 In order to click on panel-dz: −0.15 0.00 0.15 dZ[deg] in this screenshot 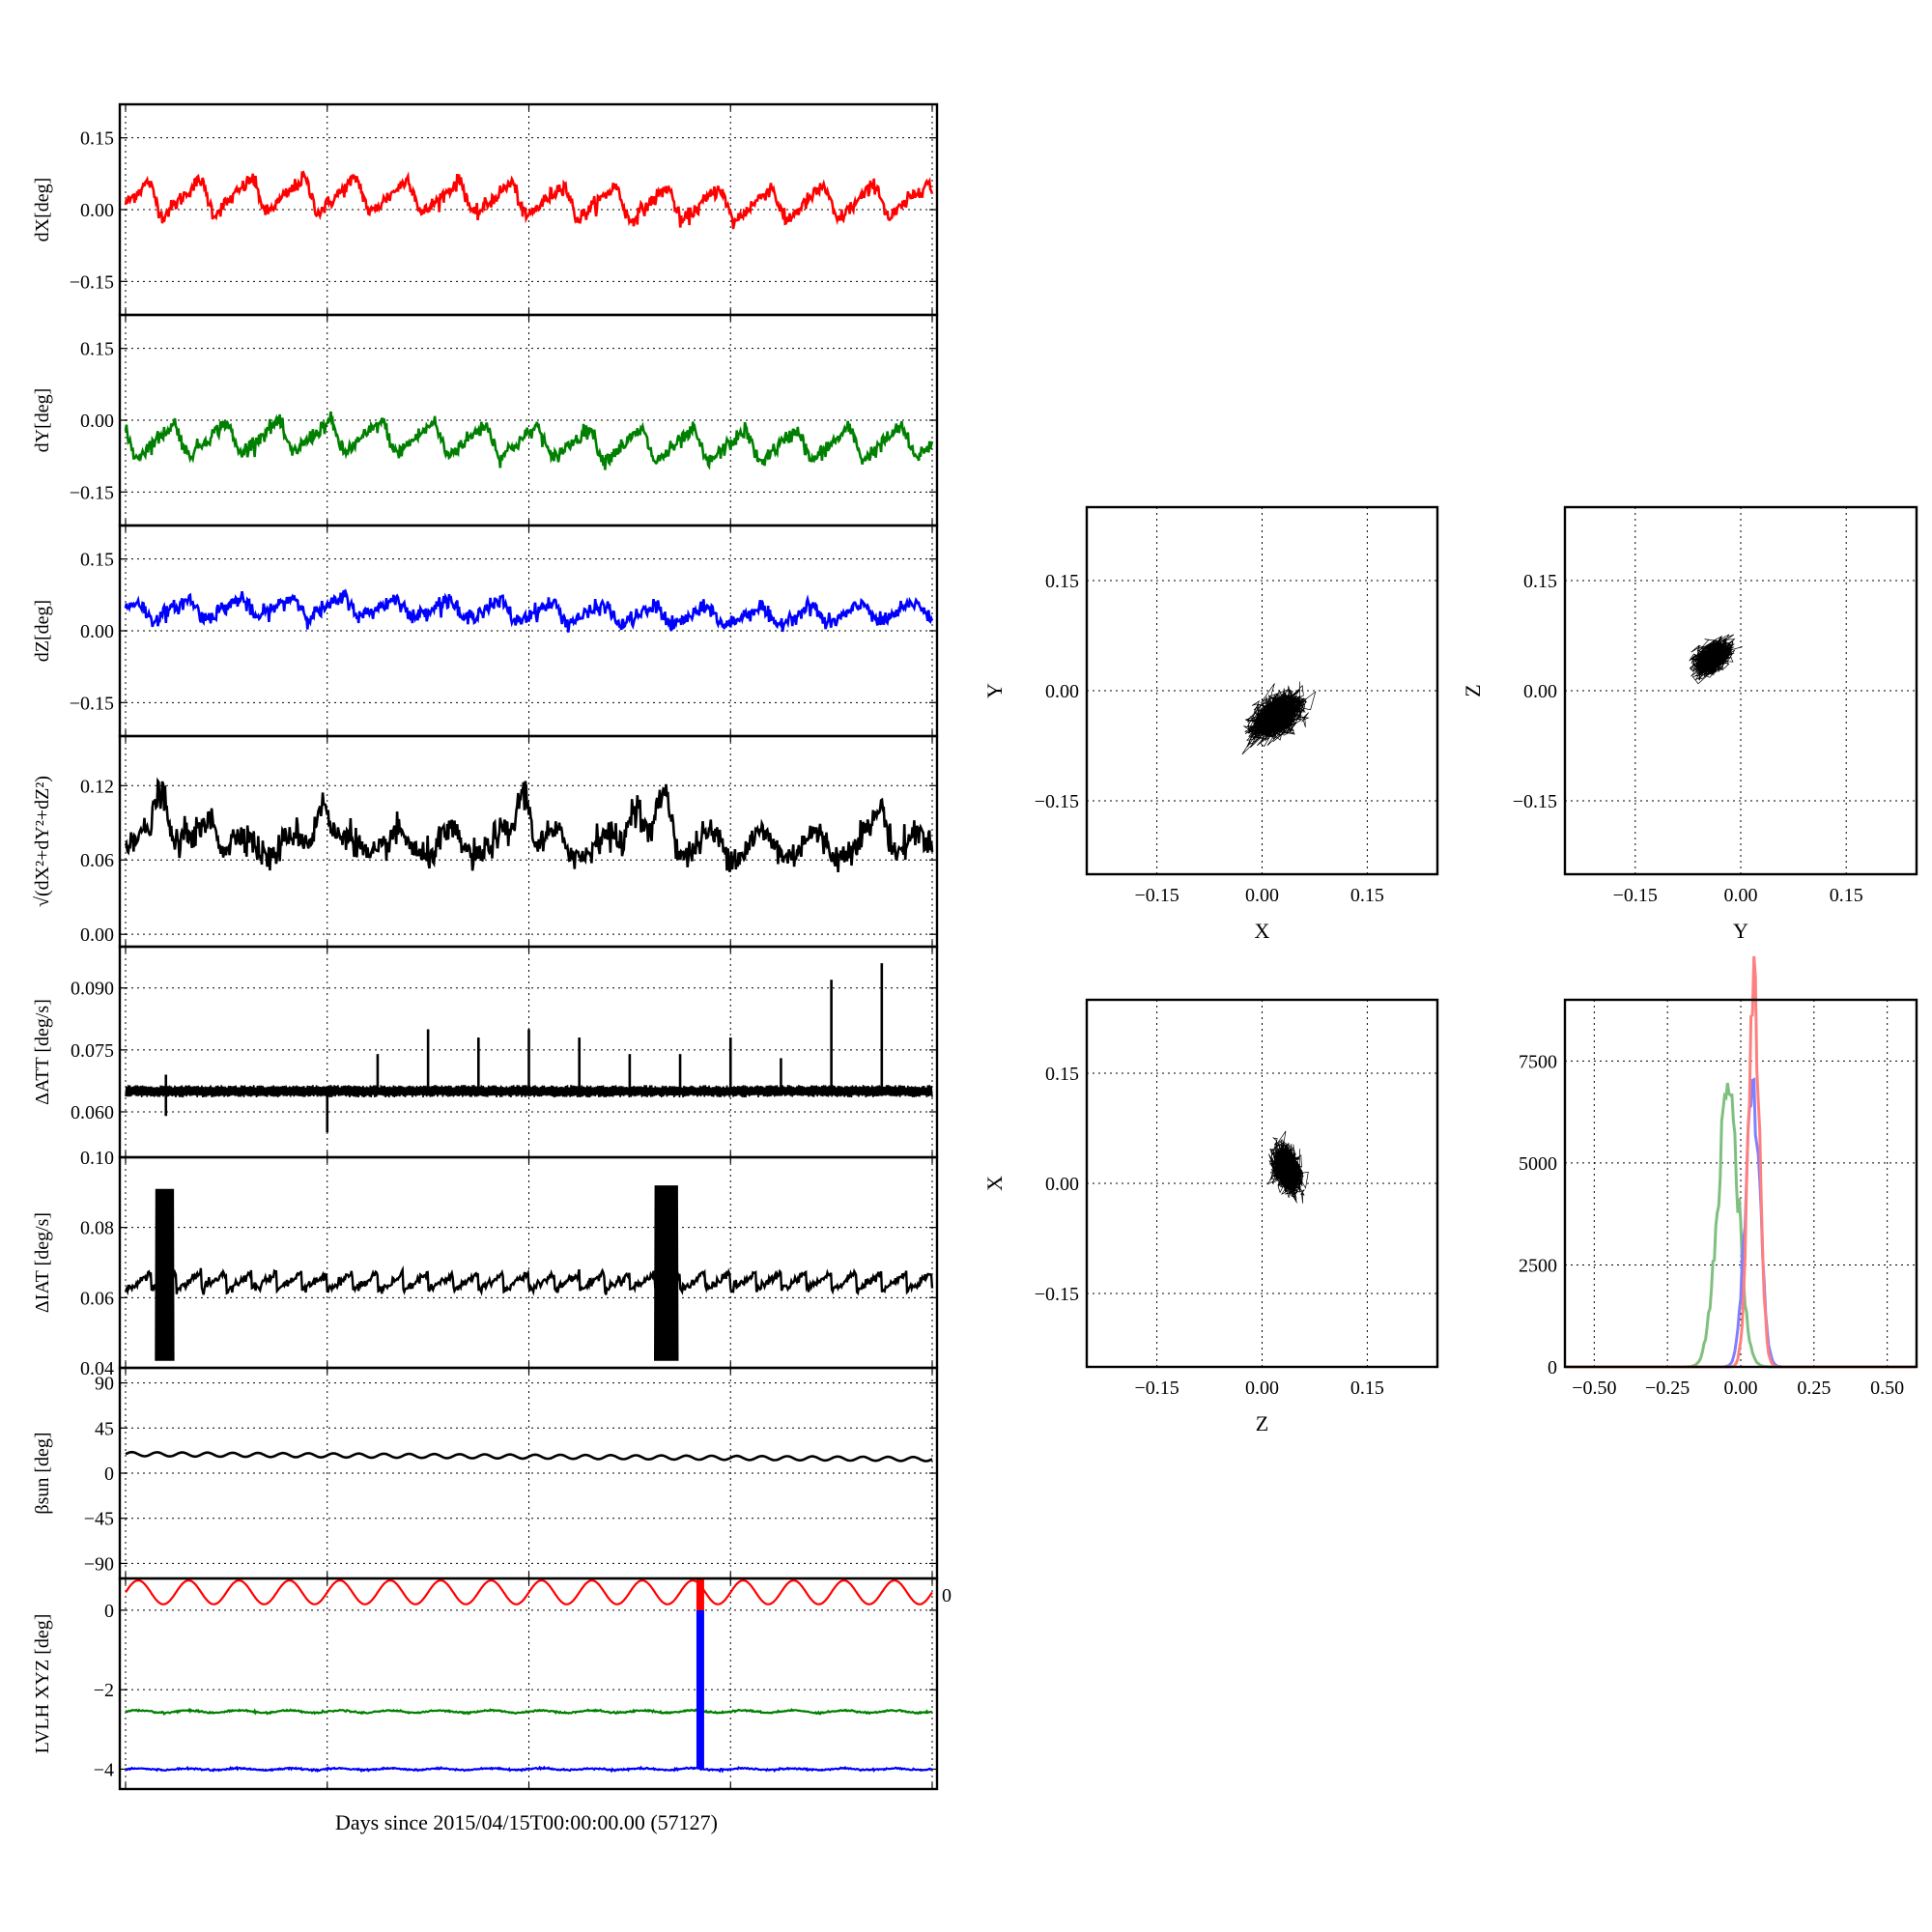, I will do `click(485, 631)`.